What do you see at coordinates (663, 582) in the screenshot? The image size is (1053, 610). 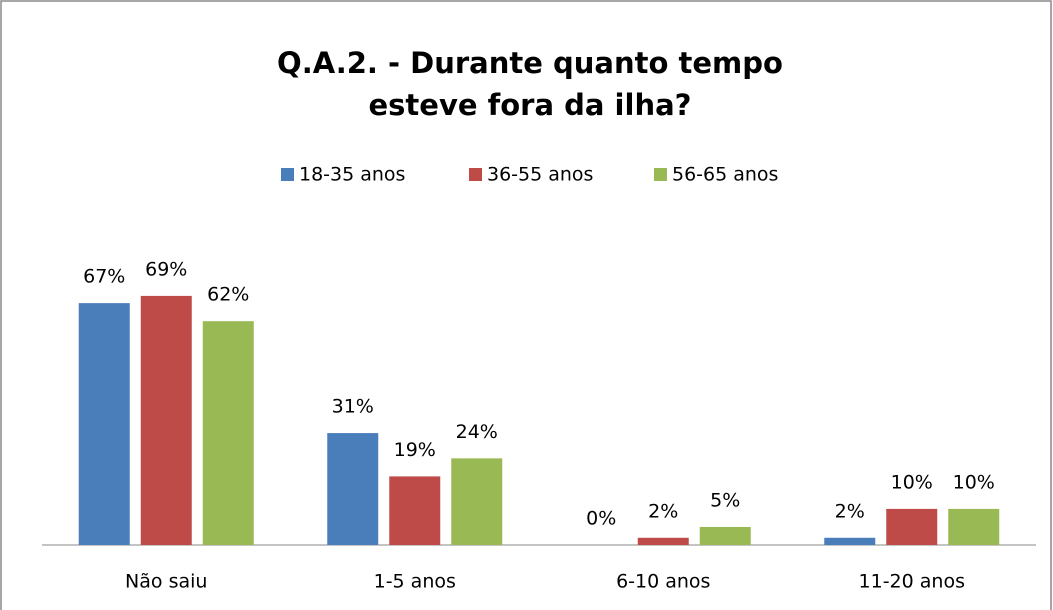 I see `x-tick-label: 6-10 anos` at bounding box center [663, 582].